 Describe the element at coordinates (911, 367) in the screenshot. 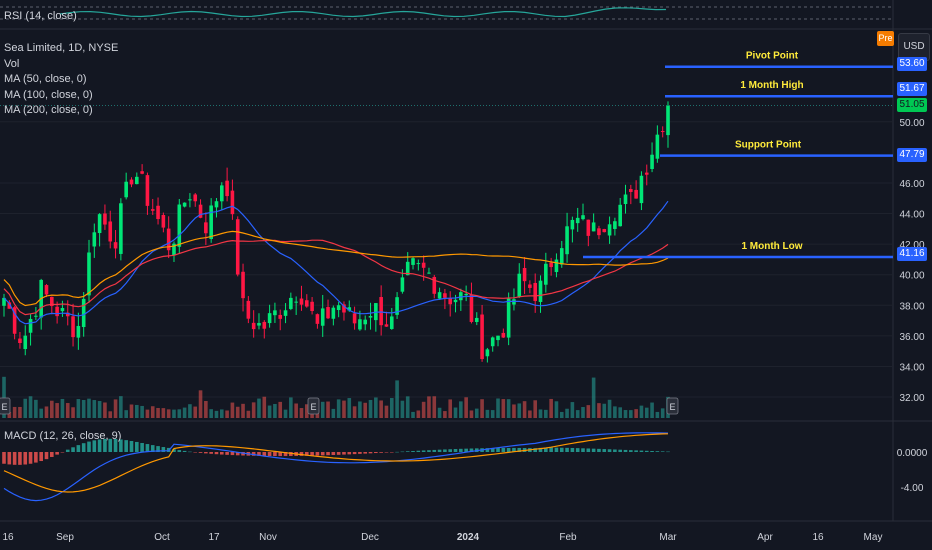

I see `price-tick-label: 34.00` at that location.